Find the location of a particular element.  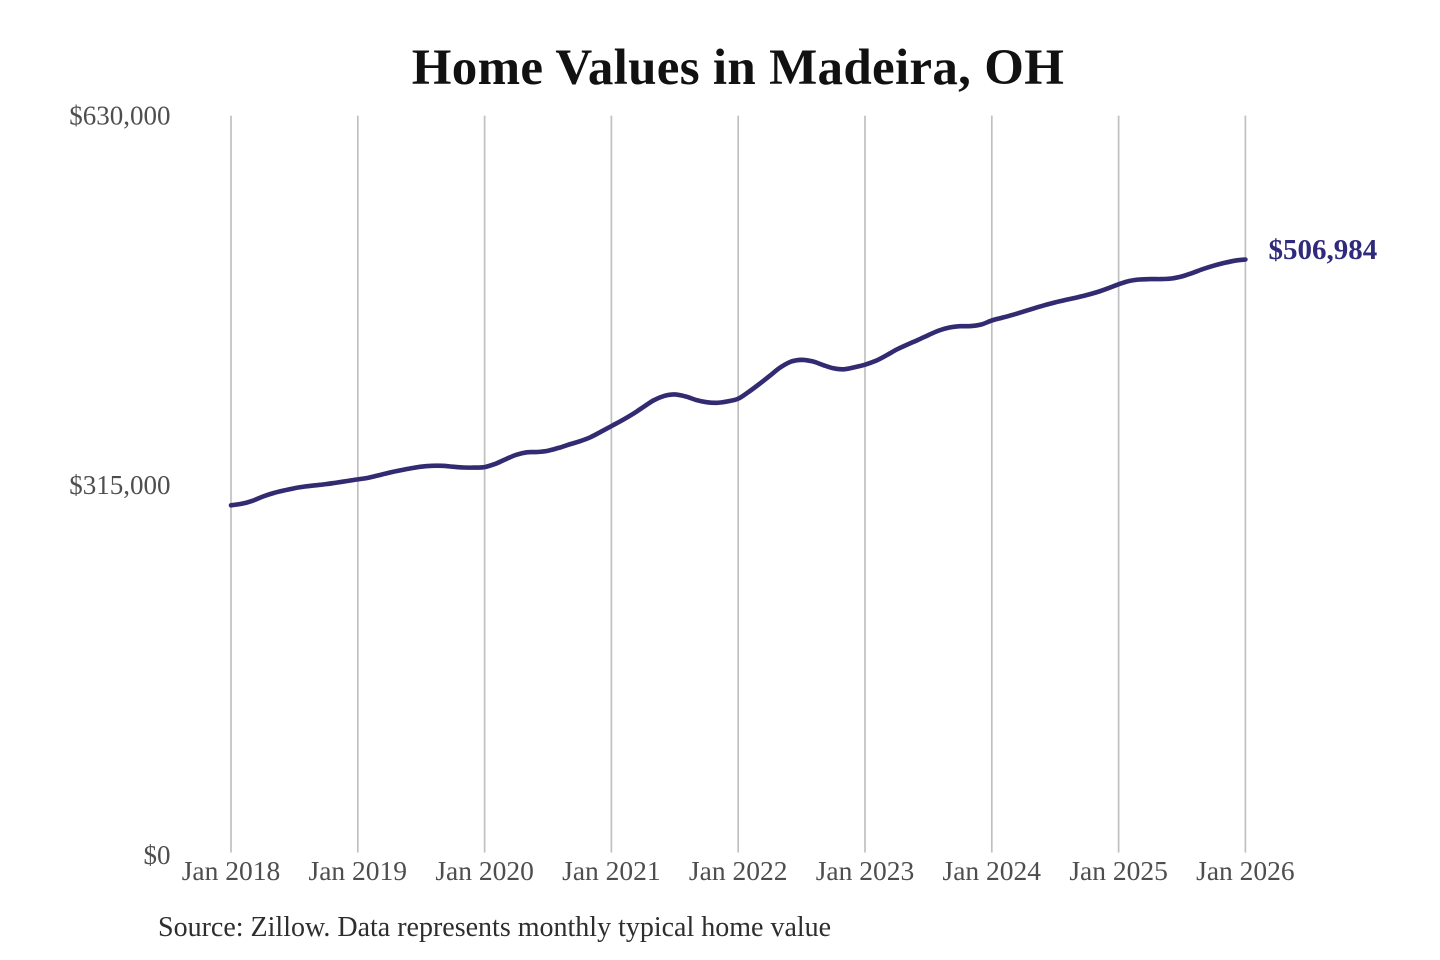

svg-text: Jan 2021 is located at coordinates (611, 870).